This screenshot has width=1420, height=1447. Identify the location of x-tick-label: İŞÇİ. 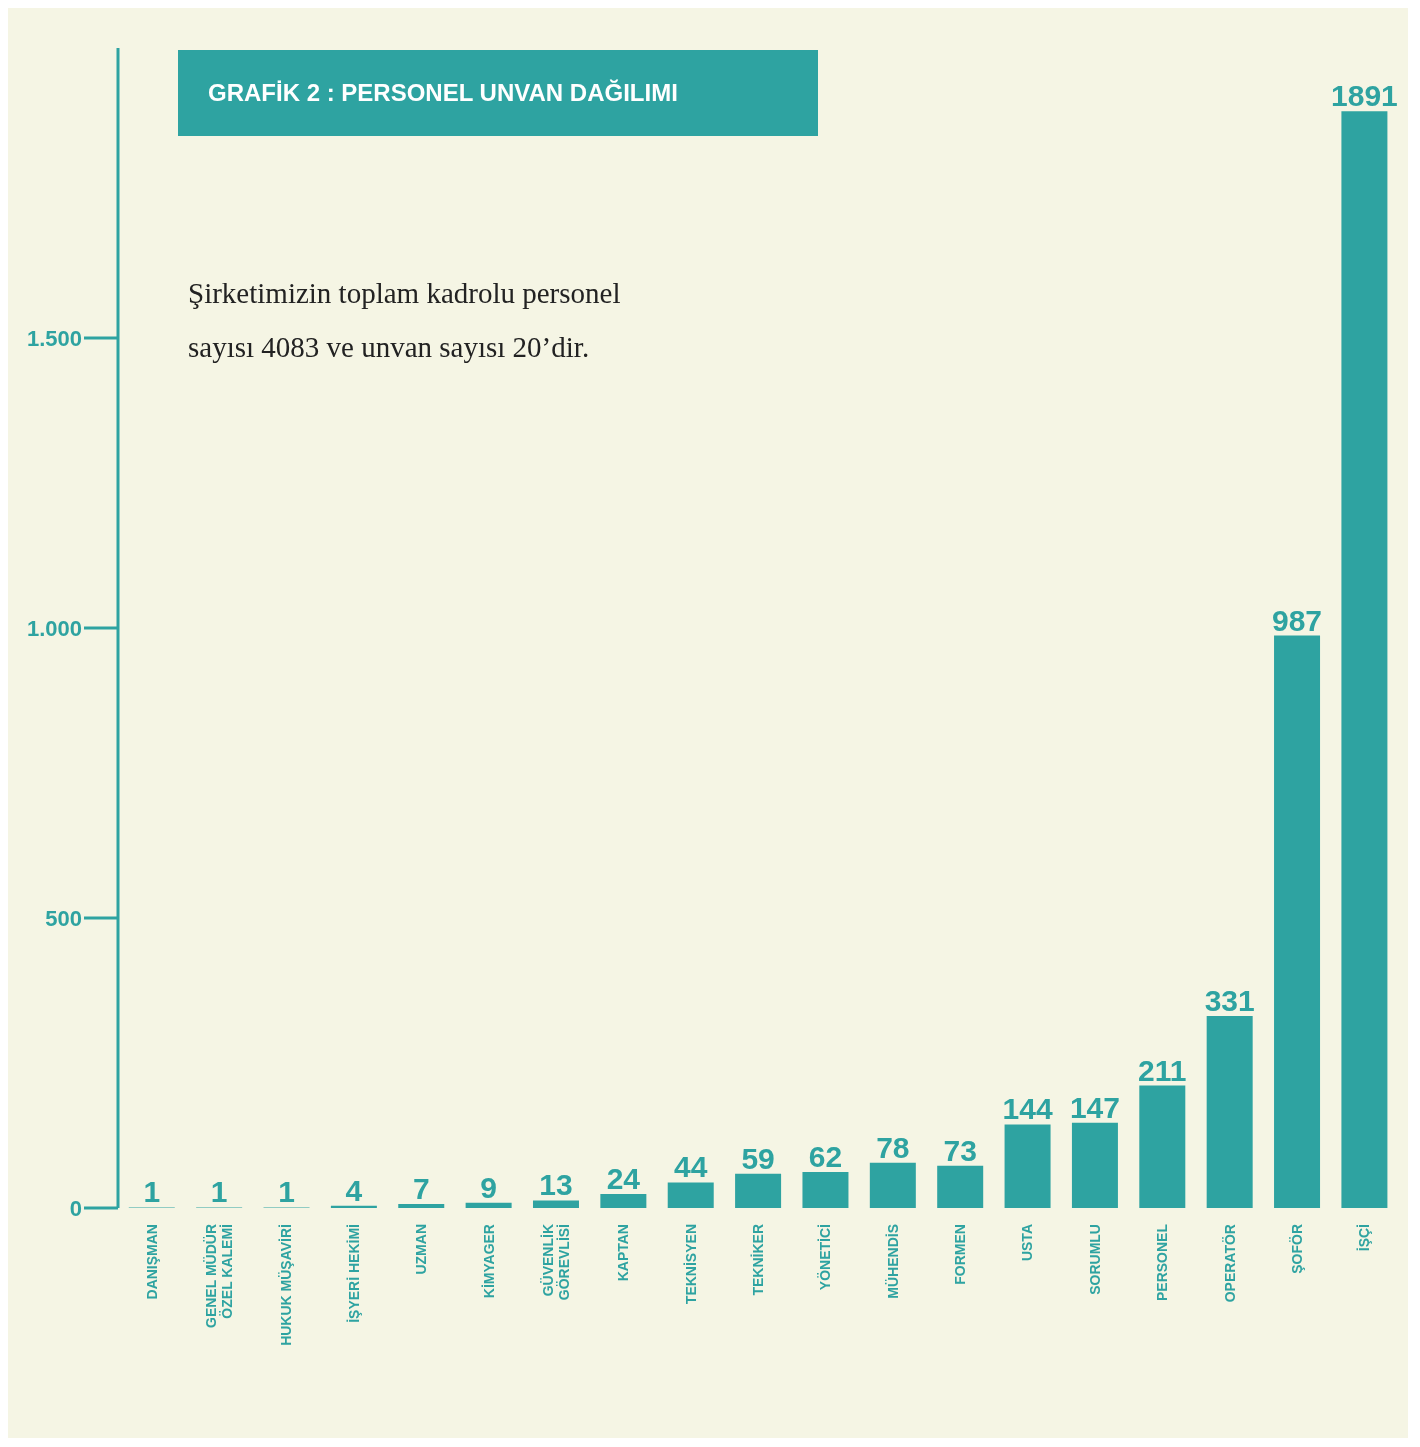
(1364, 1238).